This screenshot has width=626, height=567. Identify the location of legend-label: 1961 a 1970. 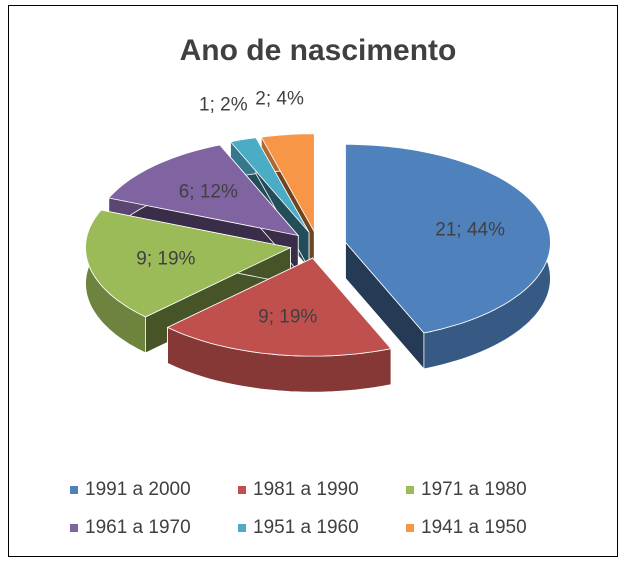
(138, 527).